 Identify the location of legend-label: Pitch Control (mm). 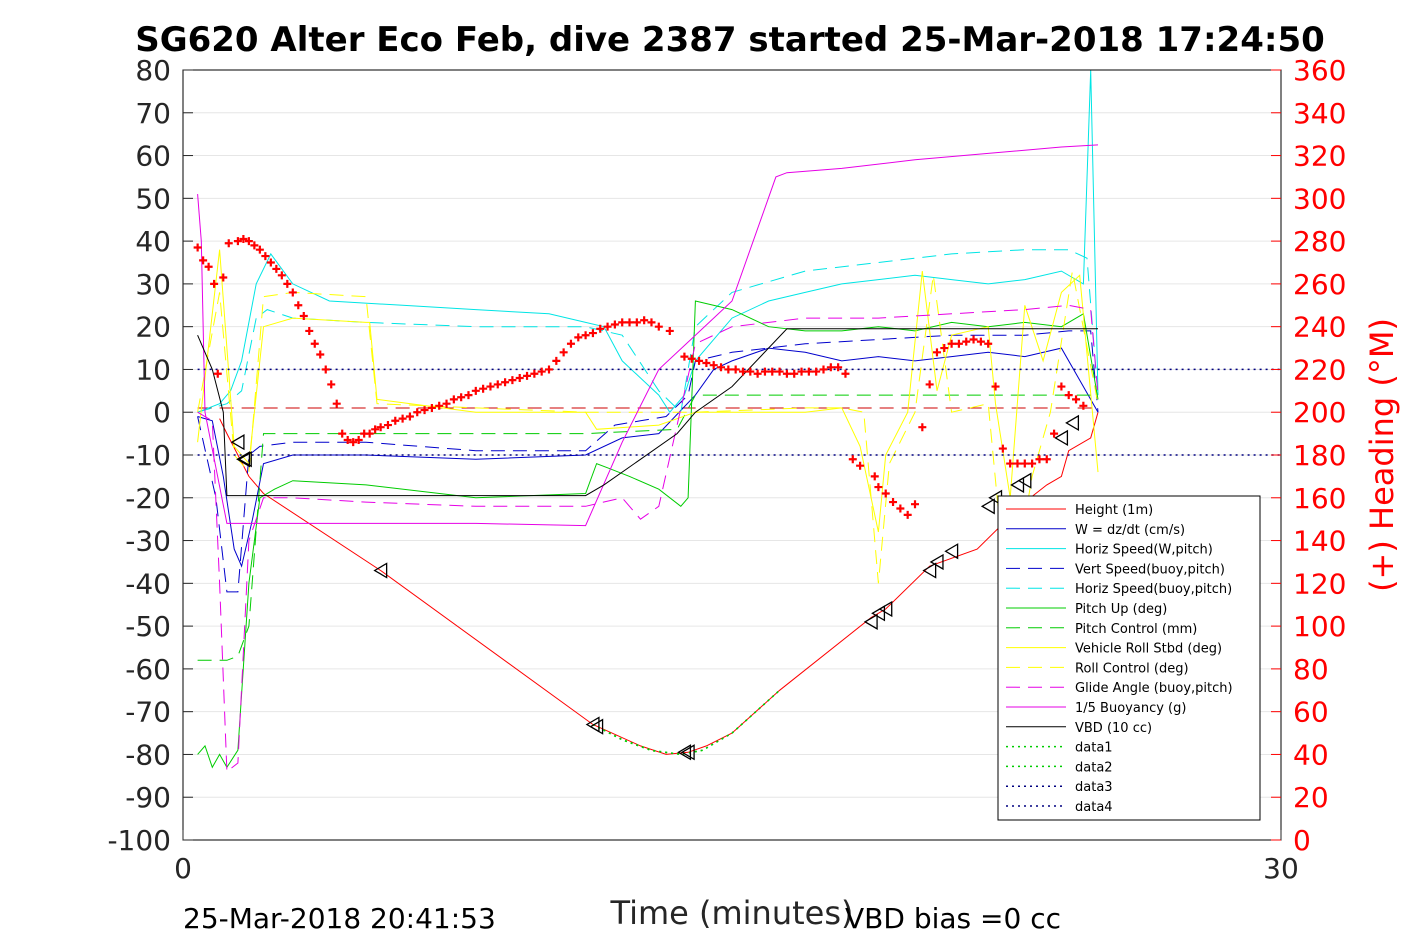
(1136, 629).